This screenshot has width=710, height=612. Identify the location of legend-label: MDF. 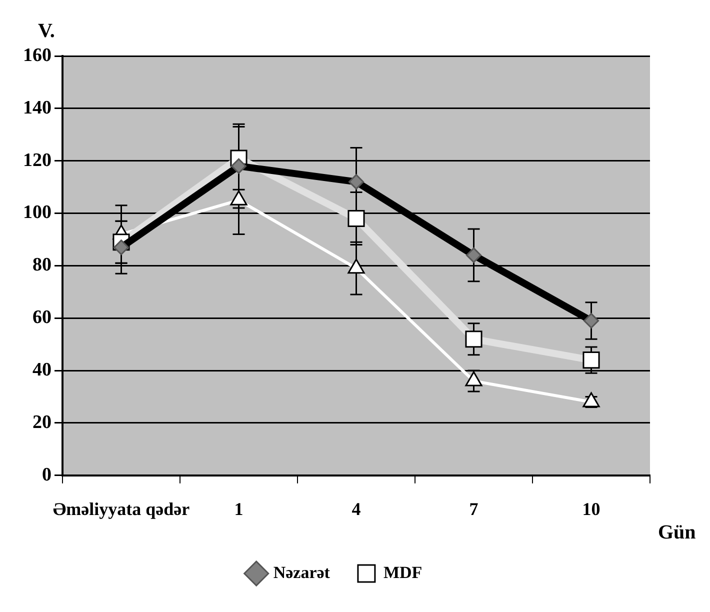
(402, 572).